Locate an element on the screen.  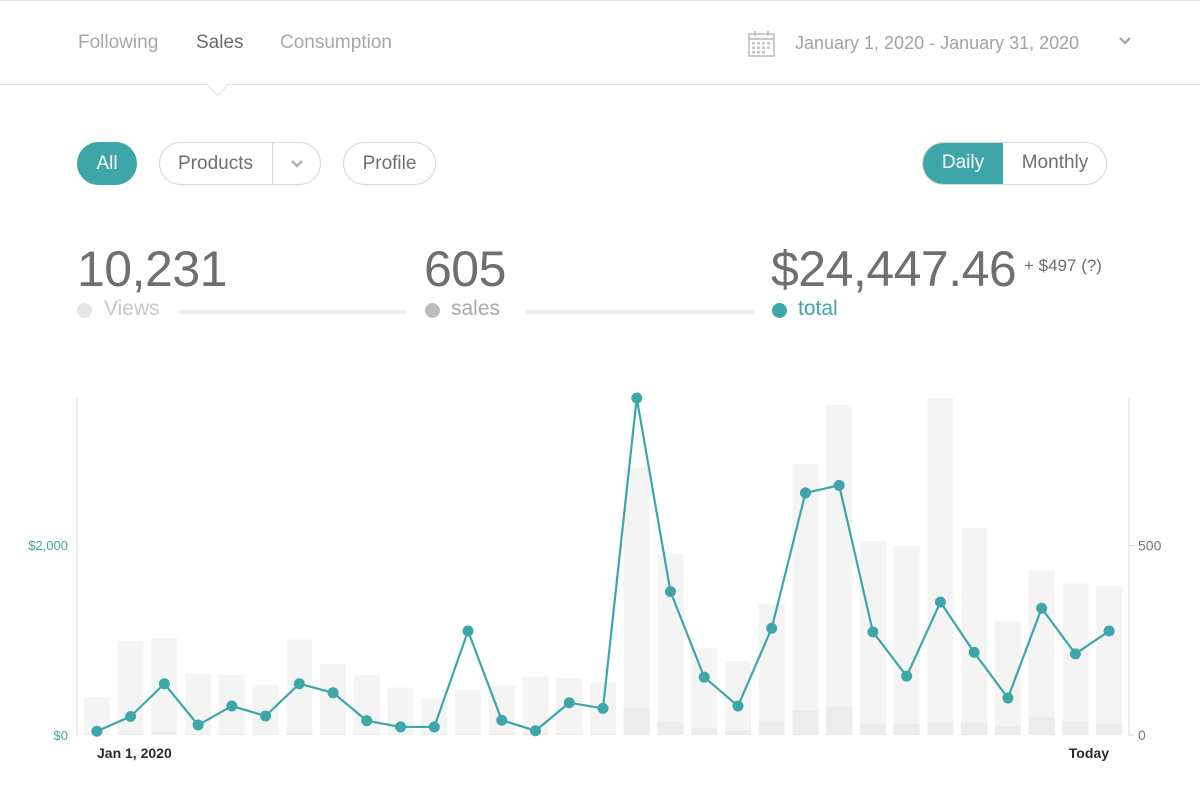
x-axis-labels: Jan 1, 2020 Today is located at coordinates (603, 753).